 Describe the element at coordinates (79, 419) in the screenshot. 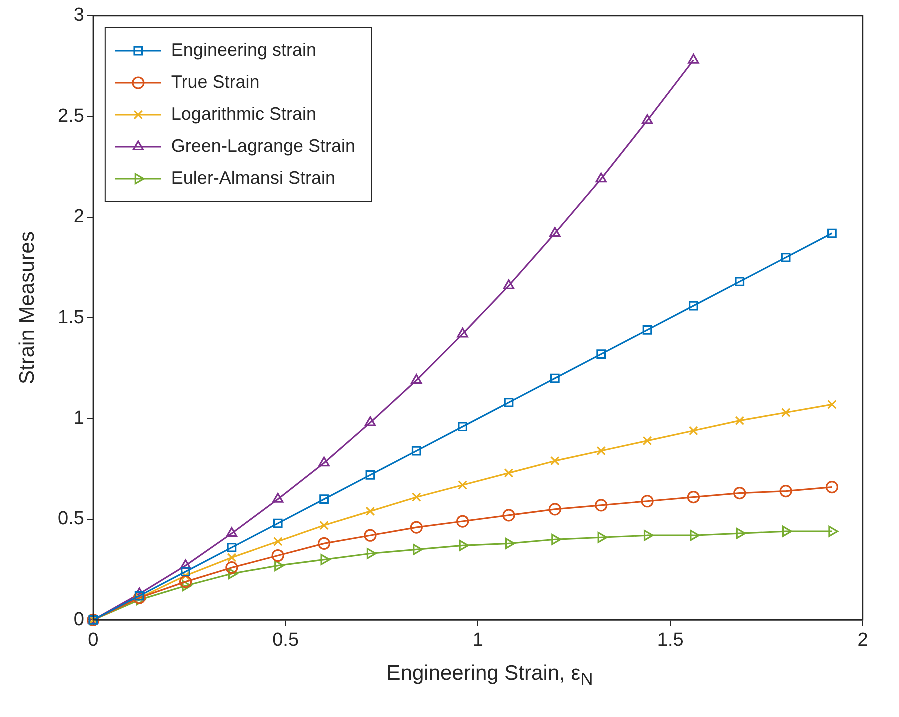

I see `y-tick-label: 1` at that location.